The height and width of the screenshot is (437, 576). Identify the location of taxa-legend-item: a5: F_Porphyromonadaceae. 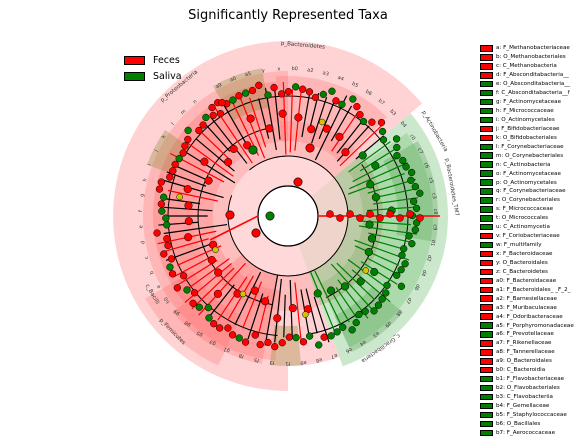
(528, 325).